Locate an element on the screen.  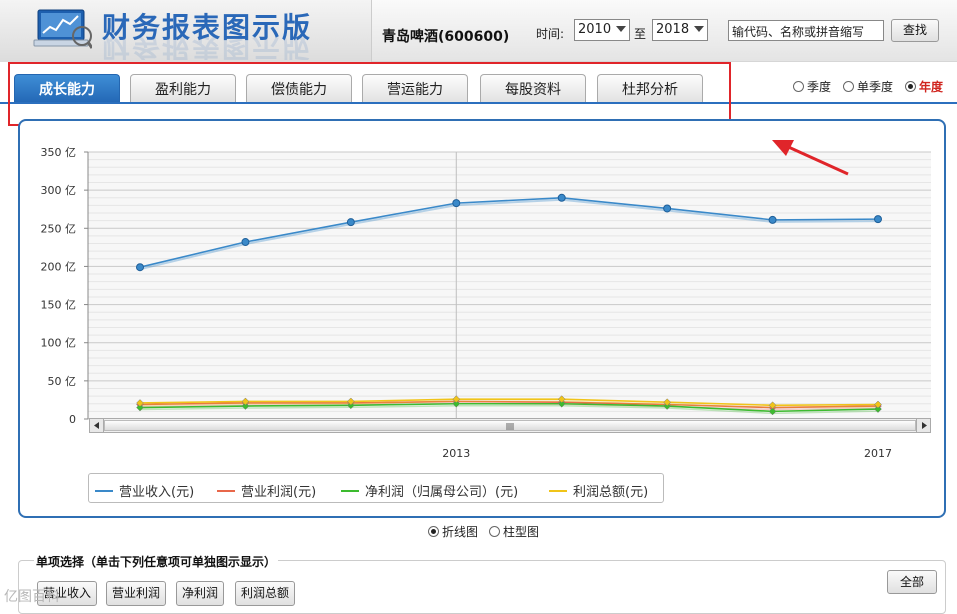
chart-type-bar: 柱型图 is located at coordinates (514, 531).